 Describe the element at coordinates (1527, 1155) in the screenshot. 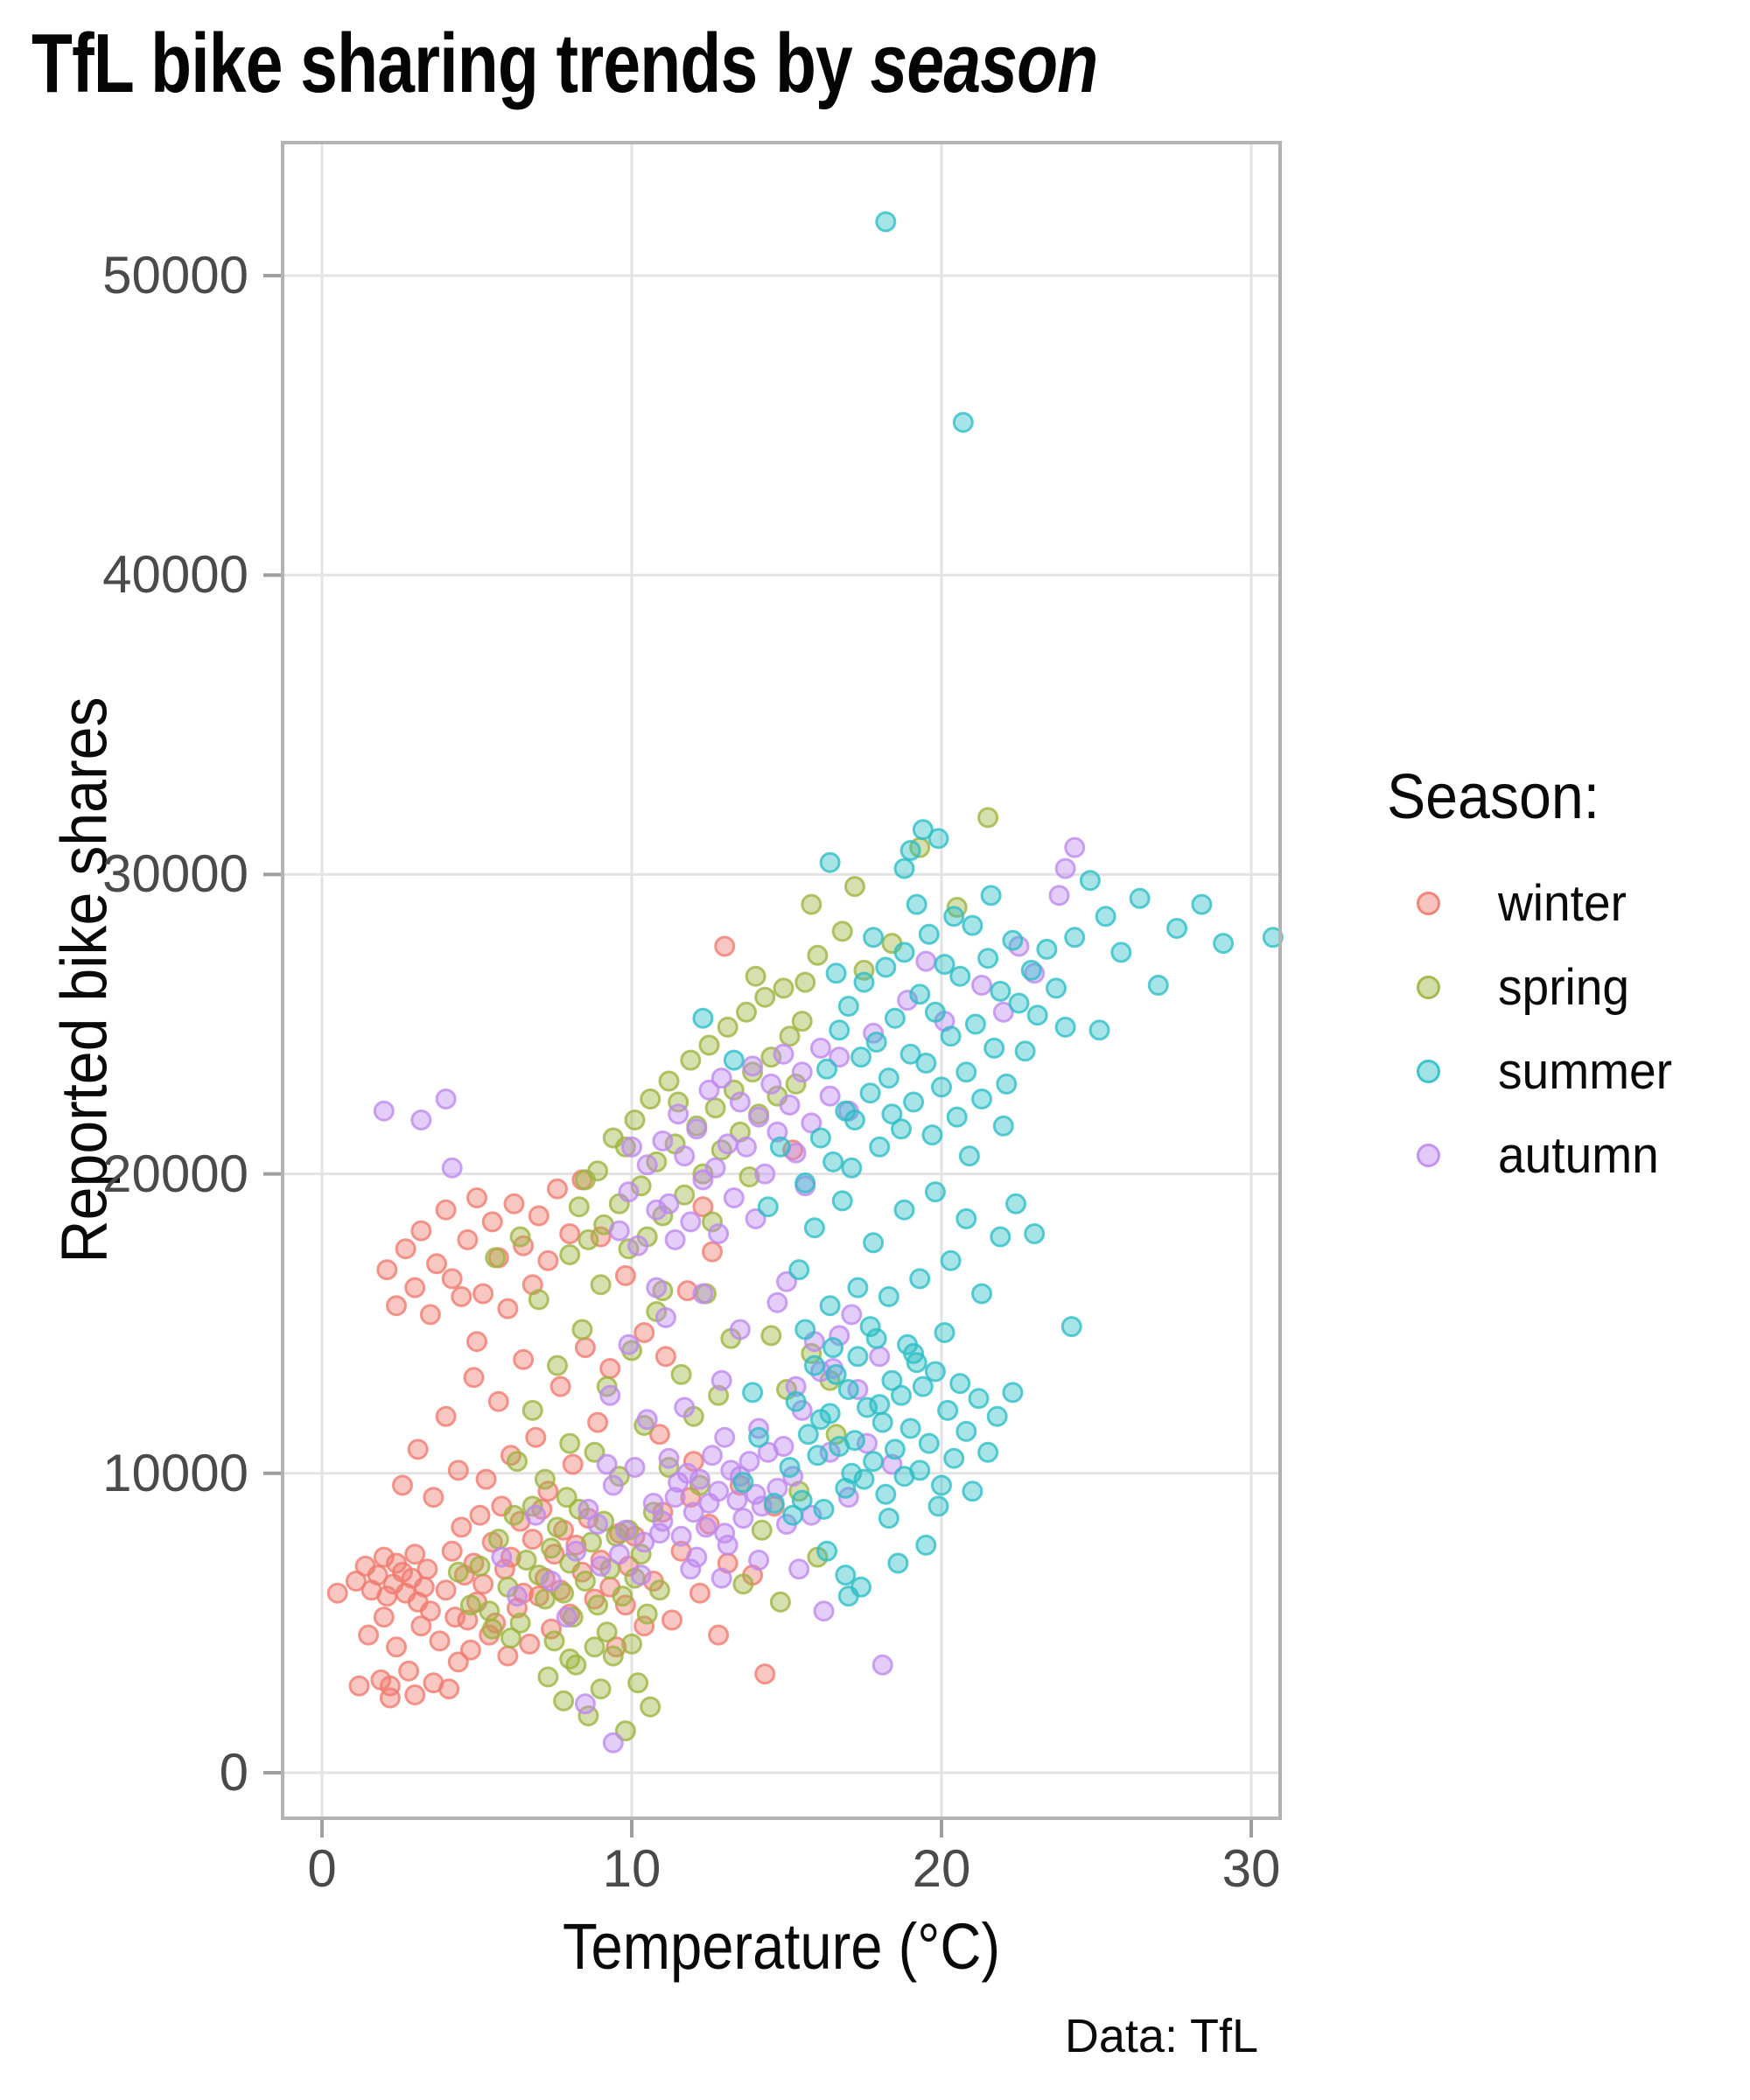

I see `legend-item-autumn: autumn` at that location.